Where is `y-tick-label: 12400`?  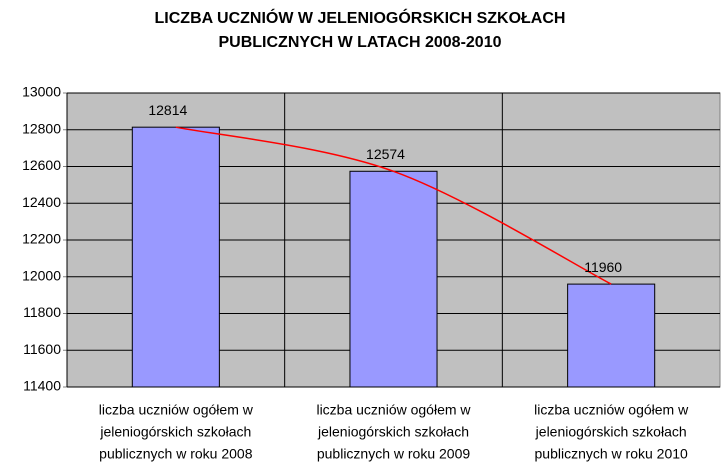
y-tick-label: 12400 is located at coordinates (41, 202).